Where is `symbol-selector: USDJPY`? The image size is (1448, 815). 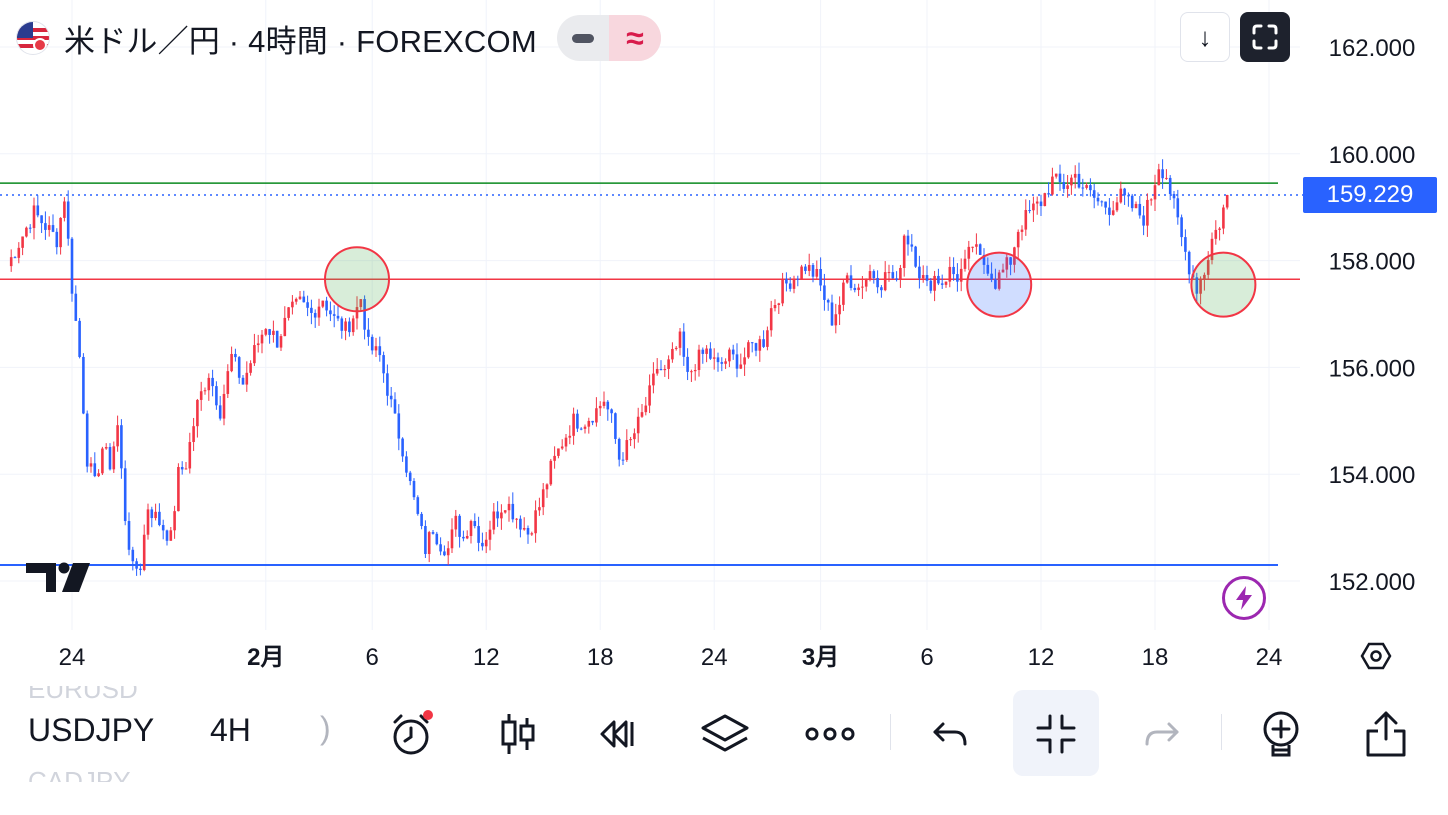 symbol-selector: USDJPY is located at coordinates (91, 730).